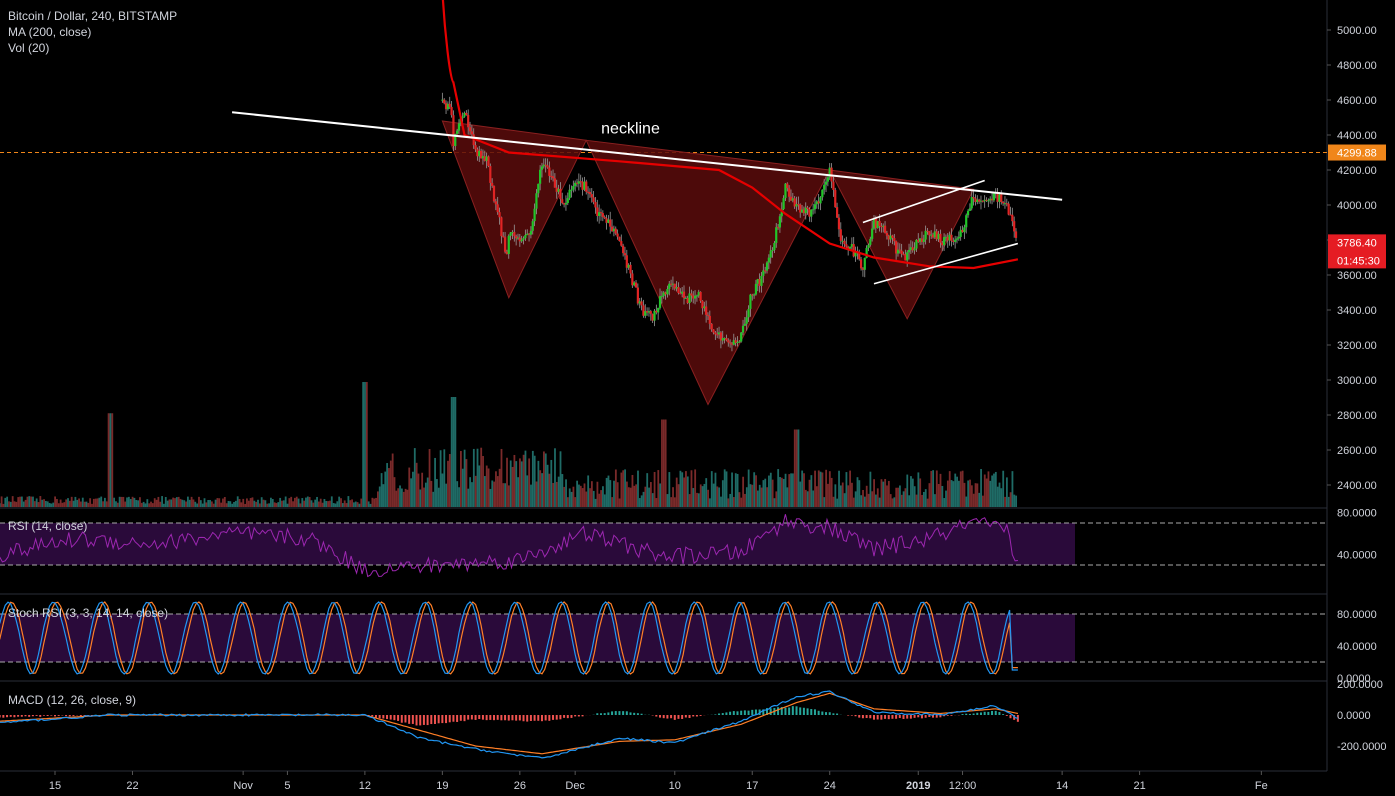  I want to click on rsi-legend: RSI (14, close), so click(48, 526).